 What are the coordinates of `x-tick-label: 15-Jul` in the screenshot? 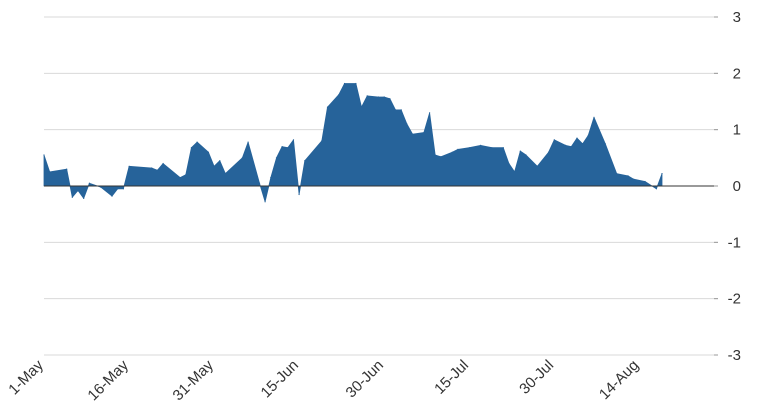 It's located at (451, 377).